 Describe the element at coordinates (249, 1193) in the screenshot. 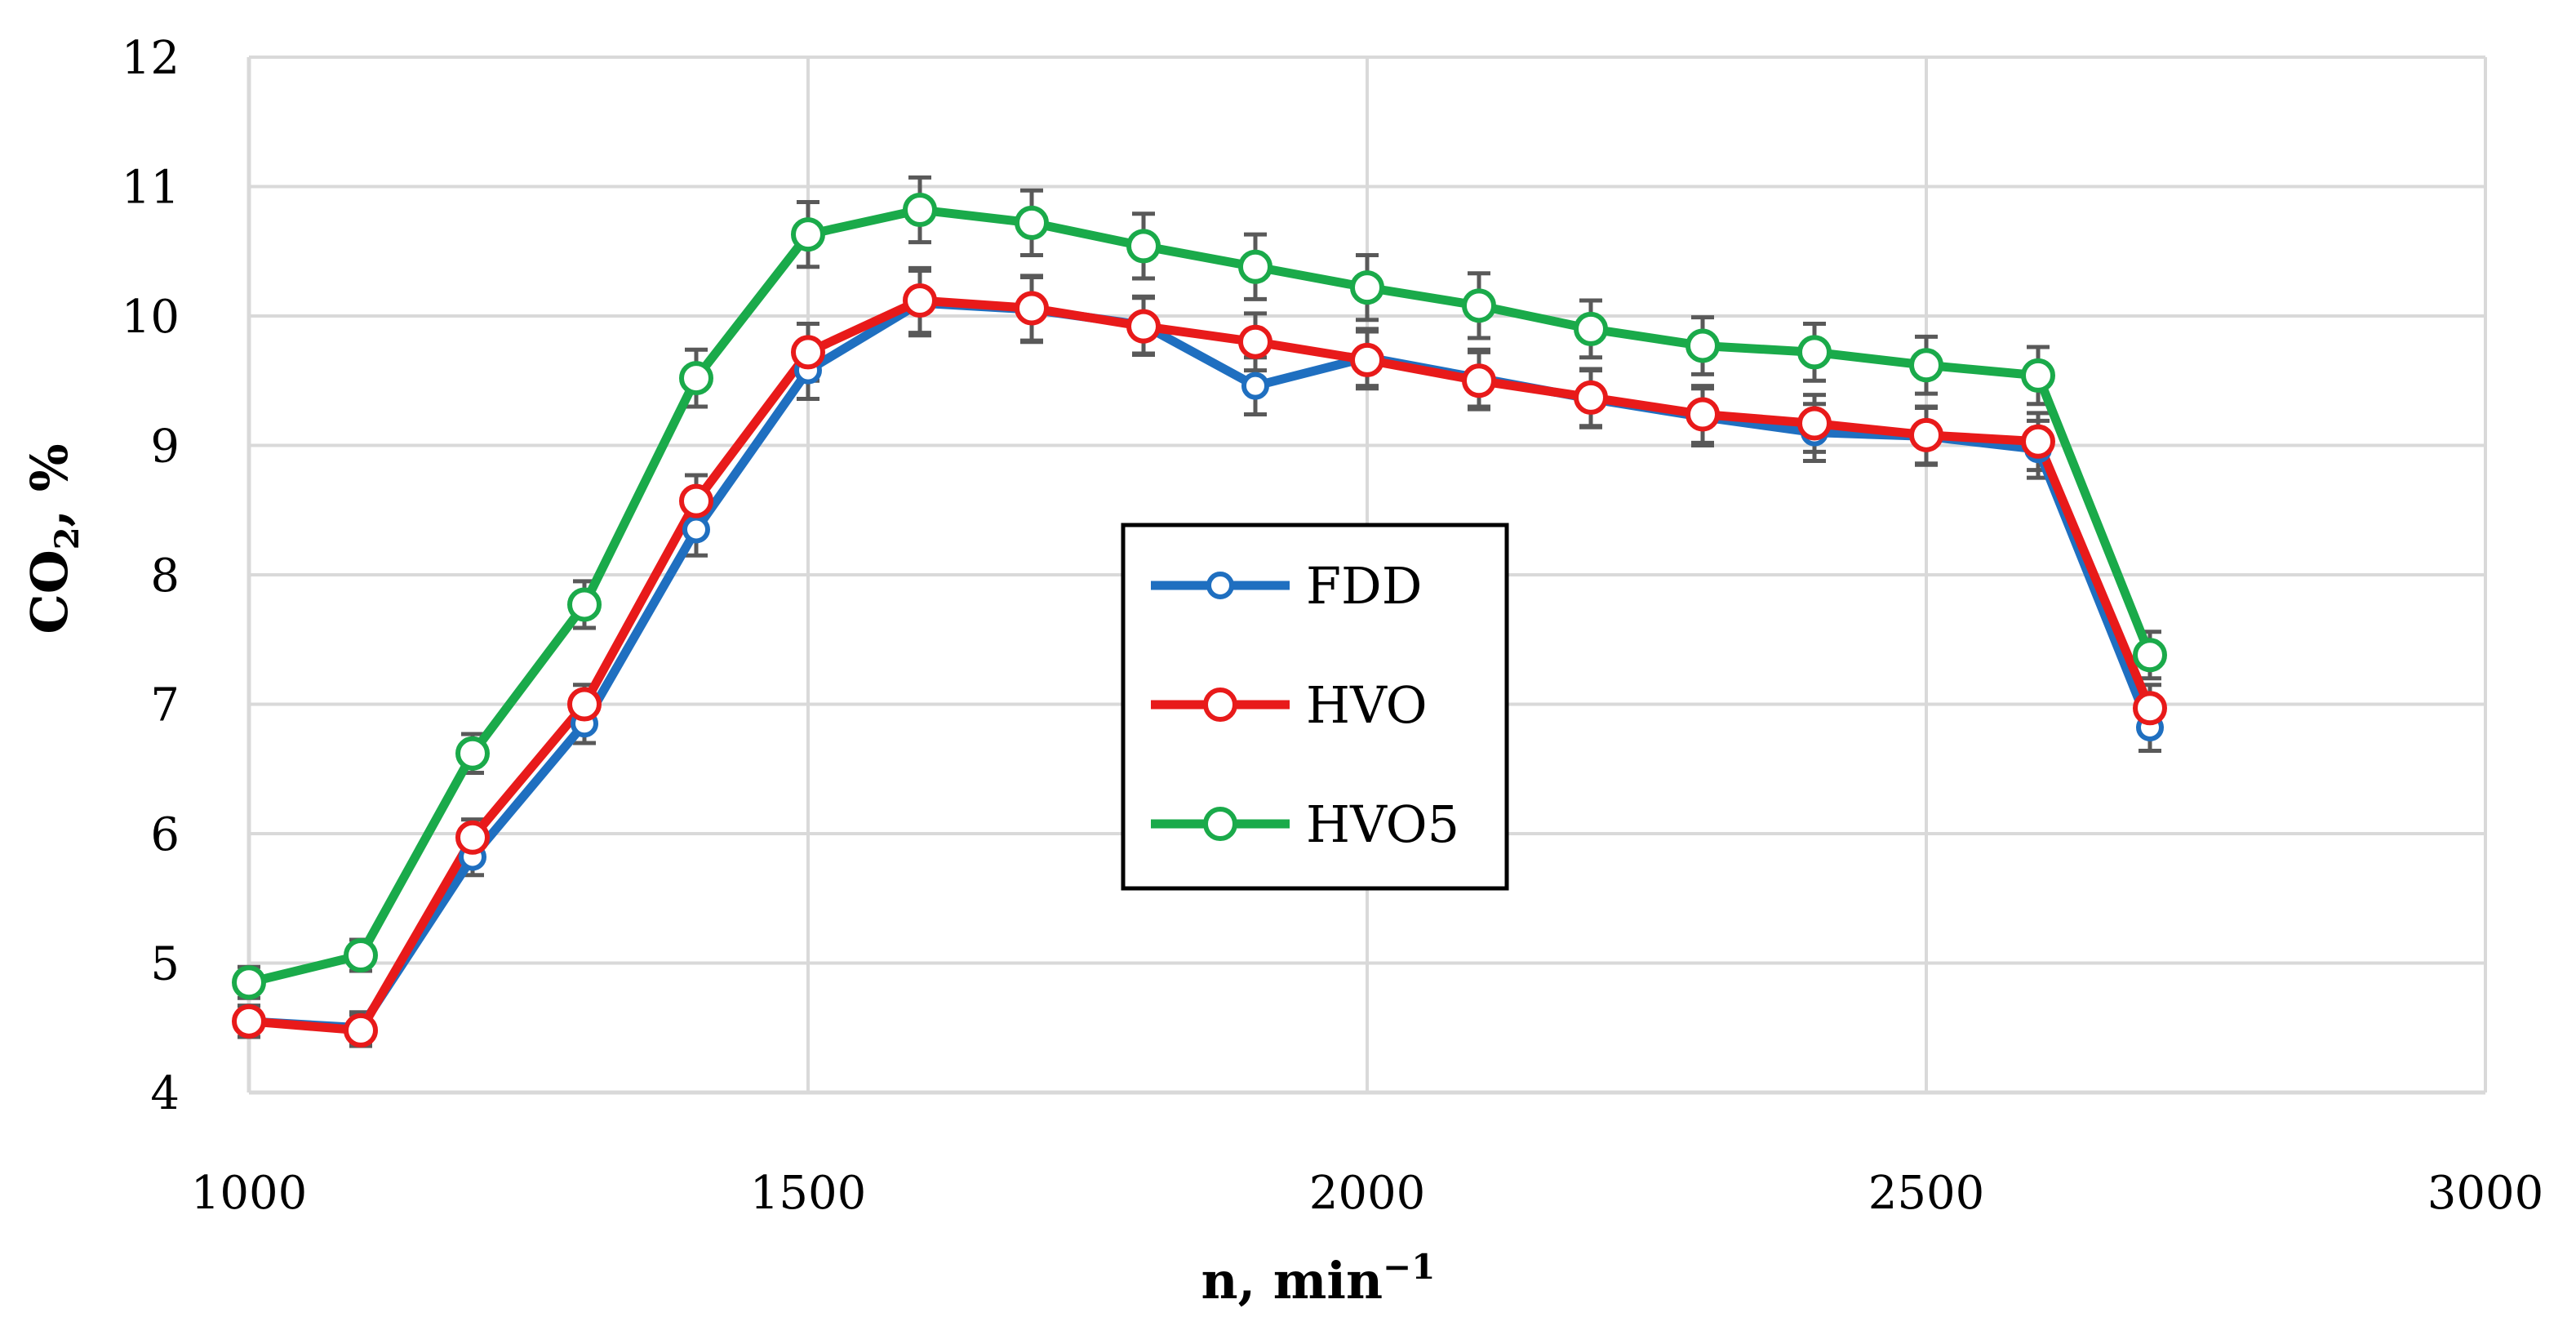

I see `x-tick-label: 1000` at that location.